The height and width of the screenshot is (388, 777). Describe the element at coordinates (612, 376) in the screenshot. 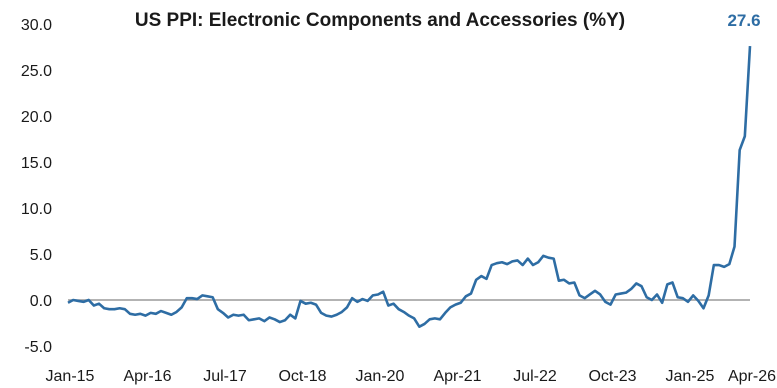

I see `x-tick-label: Oct-23` at that location.